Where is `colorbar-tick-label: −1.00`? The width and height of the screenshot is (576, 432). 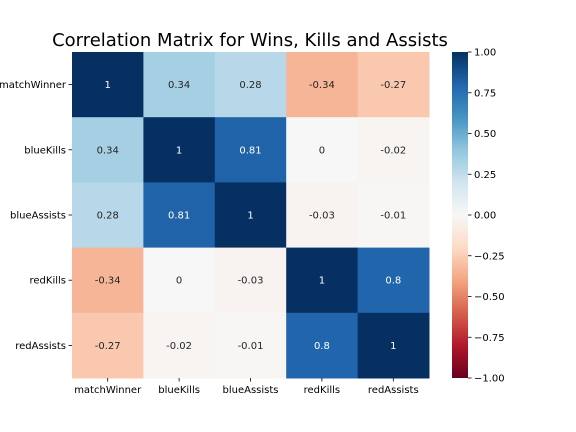 colorbar-tick-label: −1.00 is located at coordinates (489, 379).